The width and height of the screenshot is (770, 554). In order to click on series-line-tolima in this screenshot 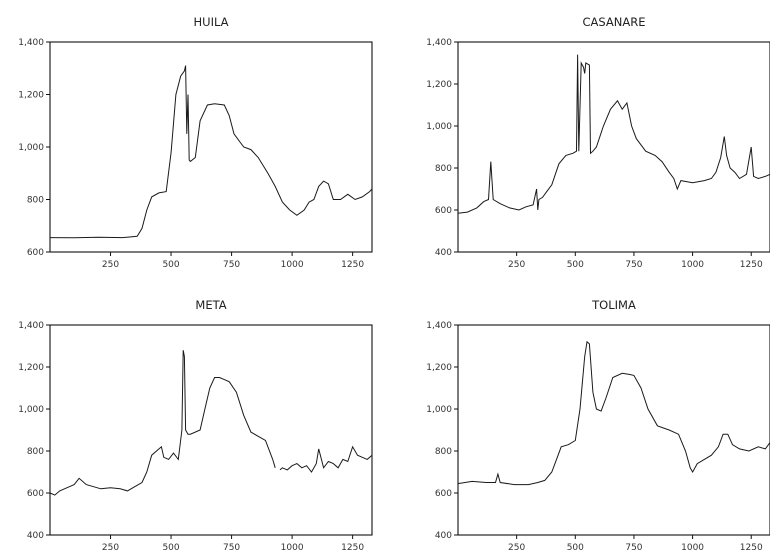, I will do `click(613, 413)`.